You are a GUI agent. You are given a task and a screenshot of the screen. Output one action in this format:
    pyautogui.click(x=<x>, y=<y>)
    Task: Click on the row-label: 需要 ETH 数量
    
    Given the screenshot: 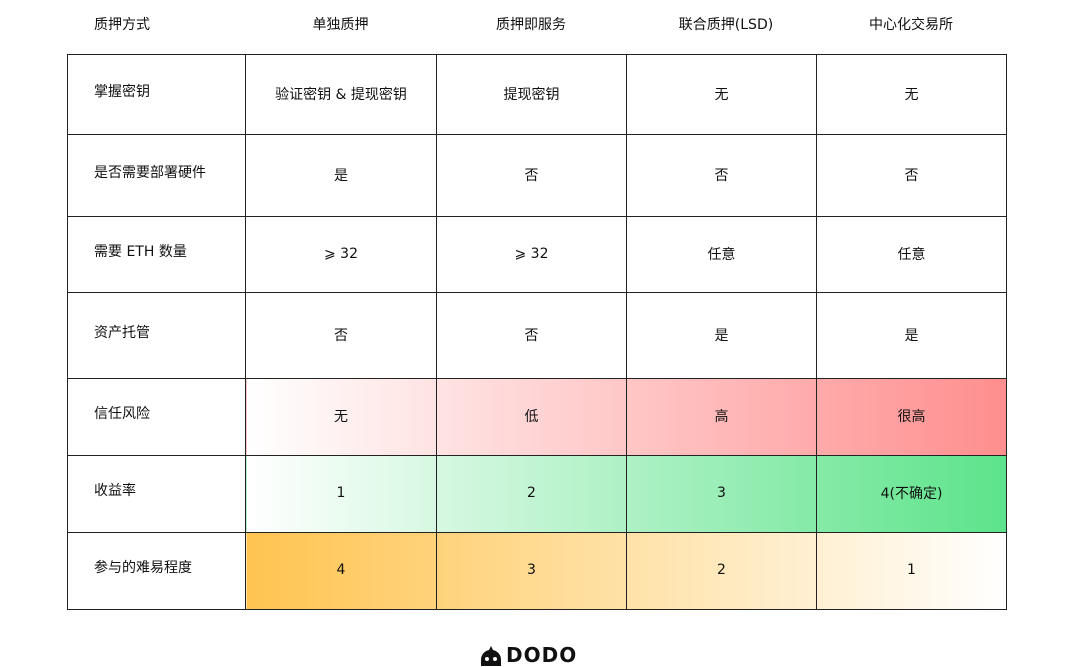 What is the action you would take?
    pyautogui.click(x=156, y=254)
    